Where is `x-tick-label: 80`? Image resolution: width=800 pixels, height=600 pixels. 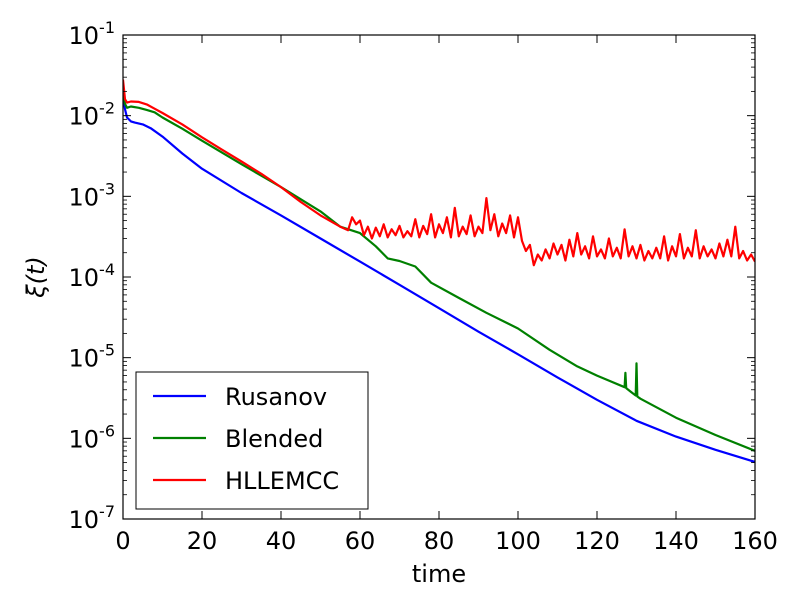
x-tick-label: 80 is located at coordinates (439, 541).